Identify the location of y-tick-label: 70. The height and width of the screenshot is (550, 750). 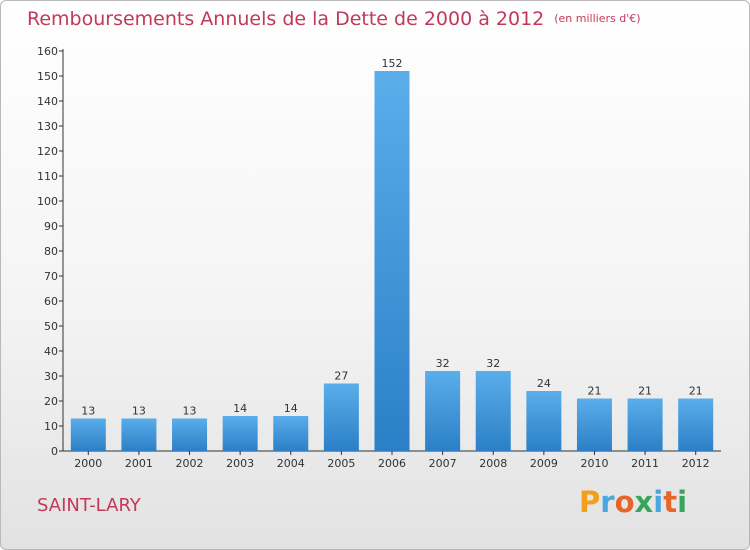
(51, 276).